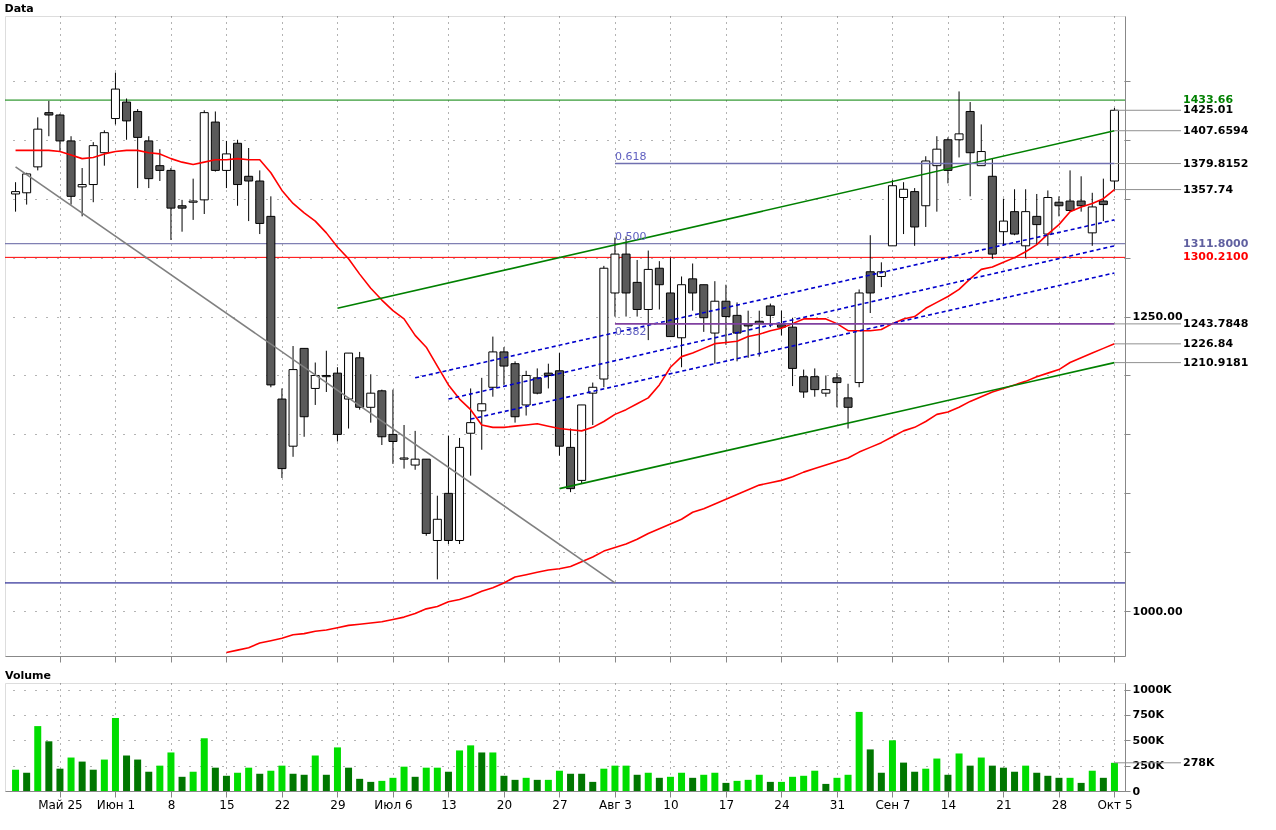 The height and width of the screenshot is (830, 1276). I want to click on y-tick-label: 750K, so click(1148, 715).